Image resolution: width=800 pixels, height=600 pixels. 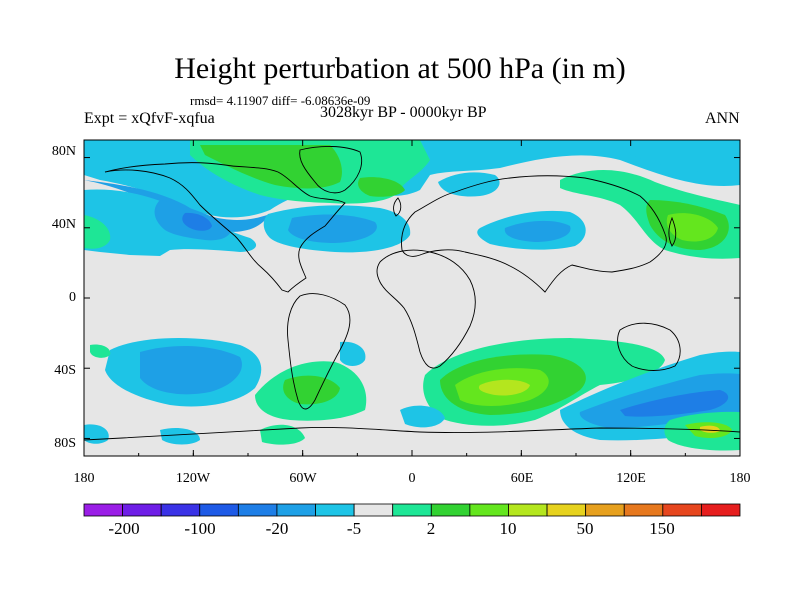 What do you see at coordinates (65, 443) in the screenshot?
I see `lat-label: 80S` at bounding box center [65, 443].